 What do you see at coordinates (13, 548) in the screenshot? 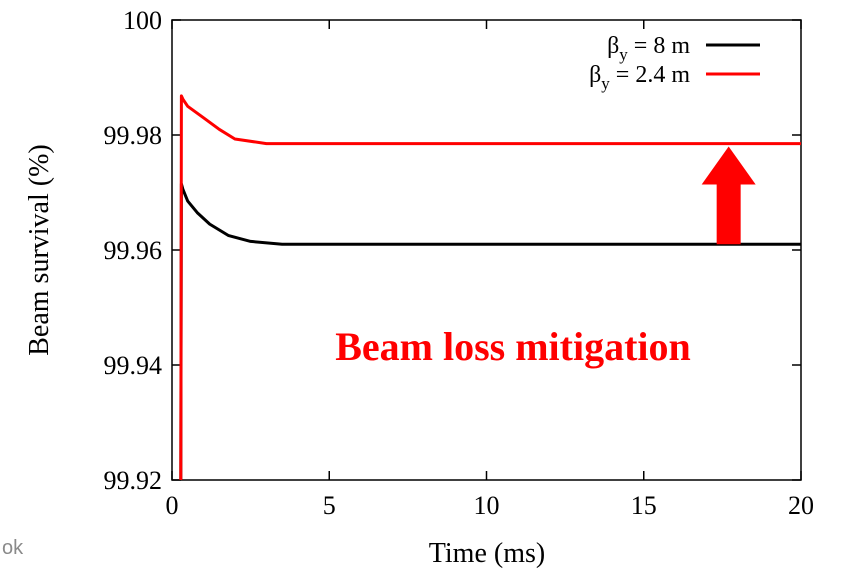
I see `corner-fragment-text: ok` at bounding box center [13, 548].